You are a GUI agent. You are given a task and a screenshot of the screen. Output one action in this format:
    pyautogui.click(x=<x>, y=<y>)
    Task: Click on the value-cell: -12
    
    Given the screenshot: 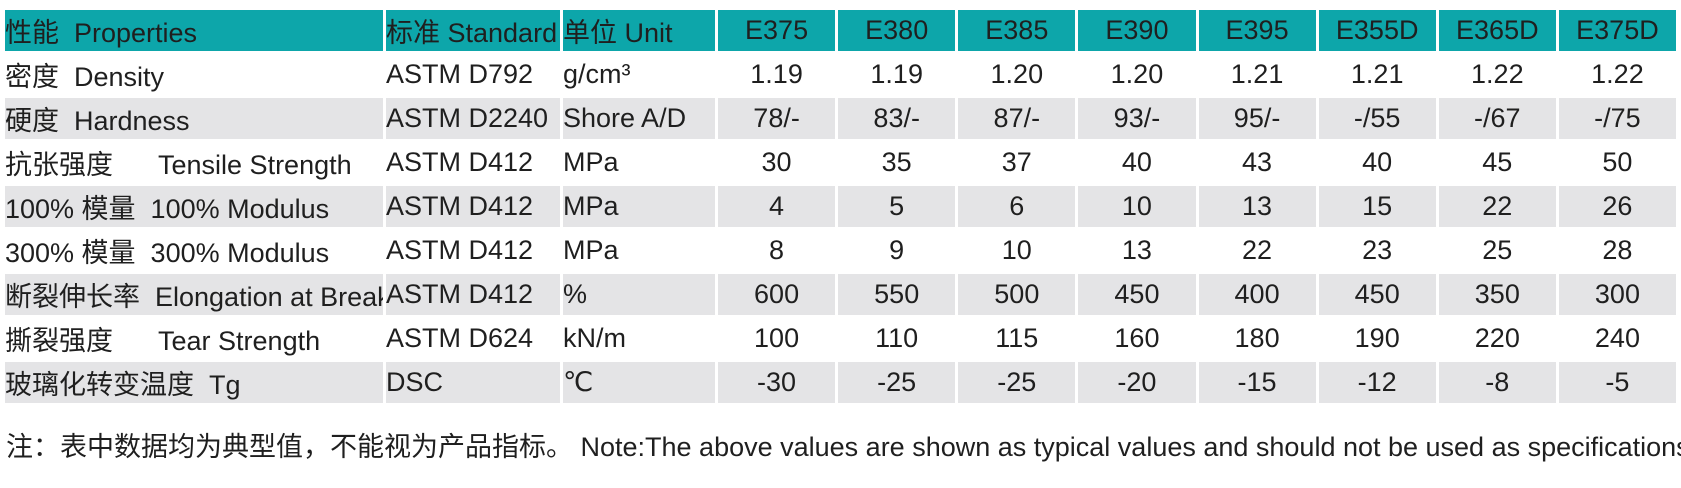 What is the action you would take?
    pyautogui.click(x=1377, y=382)
    